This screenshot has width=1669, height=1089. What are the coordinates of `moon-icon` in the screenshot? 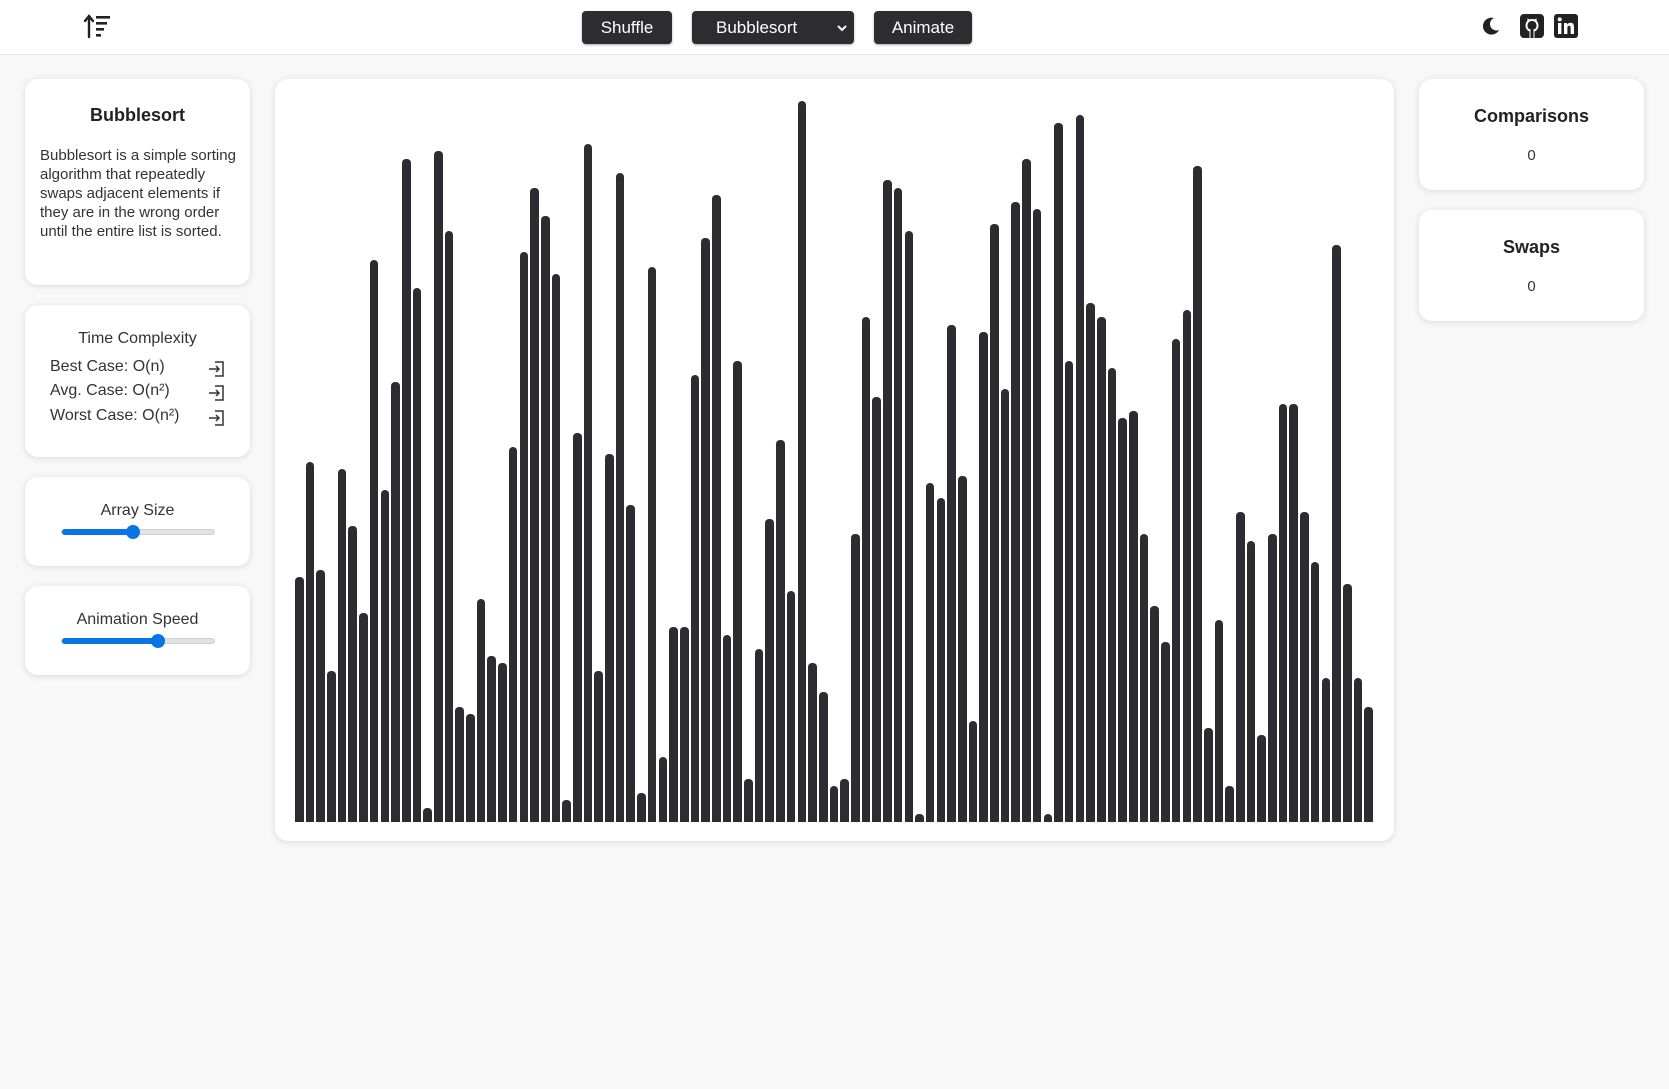 It's located at (1491, 26).